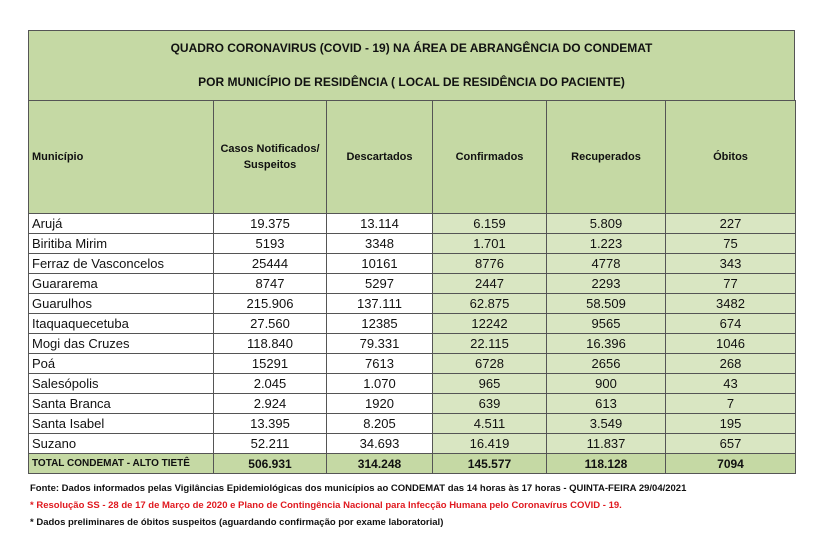 This screenshot has width=823, height=560. Describe the element at coordinates (379, 403) in the screenshot. I see `row-cell: 1920` at that location.